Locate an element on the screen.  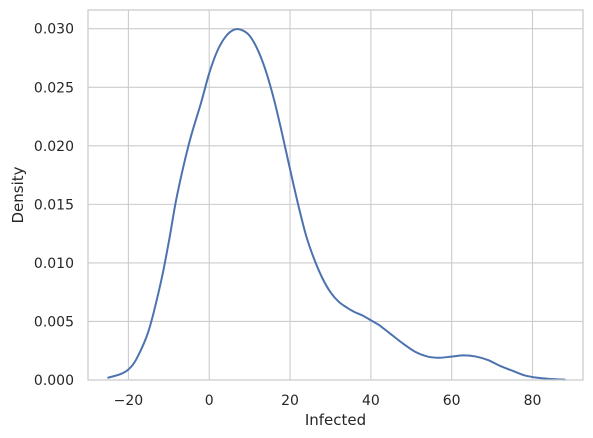
x-tick-label: 0 is located at coordinates (209, 401).